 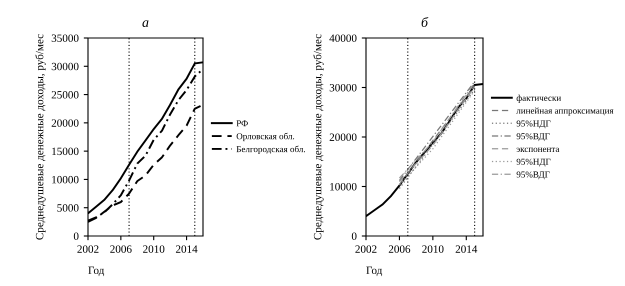 I want to click on y-tick-label: 5000, so click(x=68, y=208).